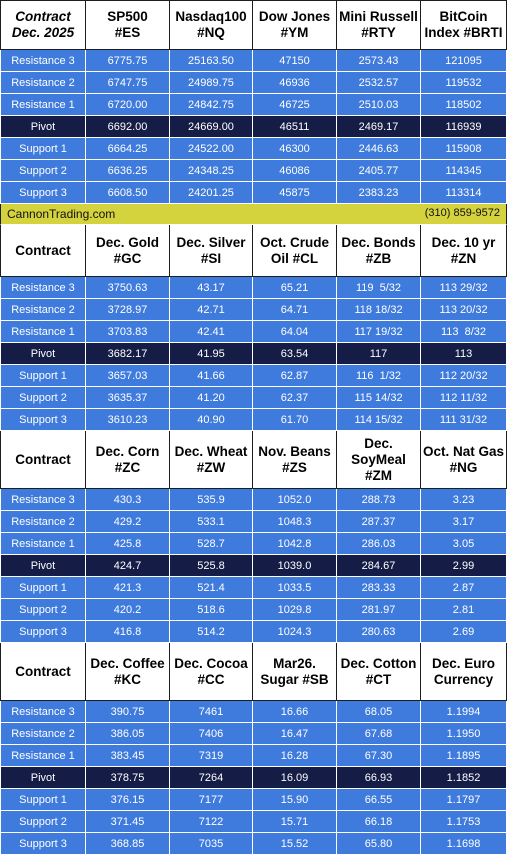 The width and height of the screenshot is (507, 855). What do you see at coordinates (43, 149) in the screenshot?
I see `level-label: Support 1` at bounding box center [43, 149].